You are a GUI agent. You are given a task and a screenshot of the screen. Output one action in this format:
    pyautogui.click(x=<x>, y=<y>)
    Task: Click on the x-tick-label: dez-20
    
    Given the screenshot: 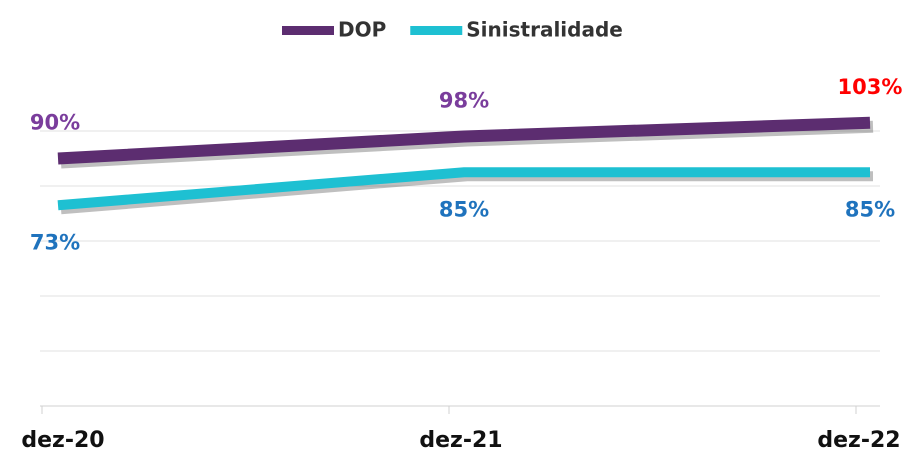 What is the action you would take?
    pyautogui.click(x=62, y=440)
    